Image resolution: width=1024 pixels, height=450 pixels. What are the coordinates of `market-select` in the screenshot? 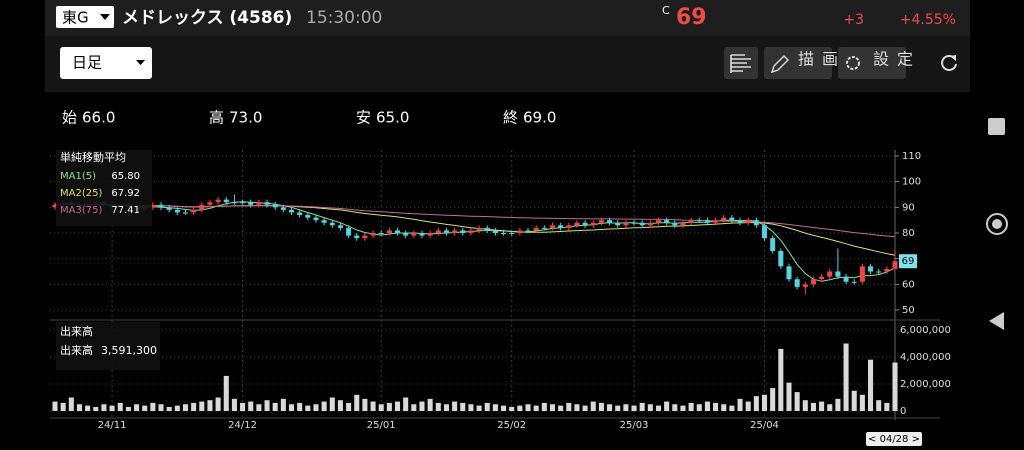 It's located at (85, 17).